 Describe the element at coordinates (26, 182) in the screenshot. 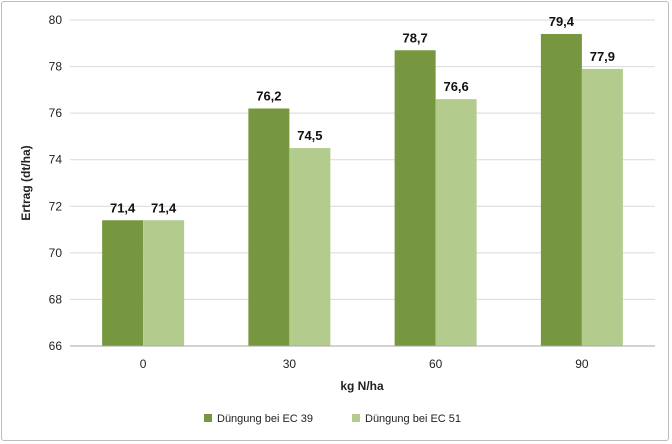

I see `y-axis-title: Ertrag (dt/ha)` at that location.